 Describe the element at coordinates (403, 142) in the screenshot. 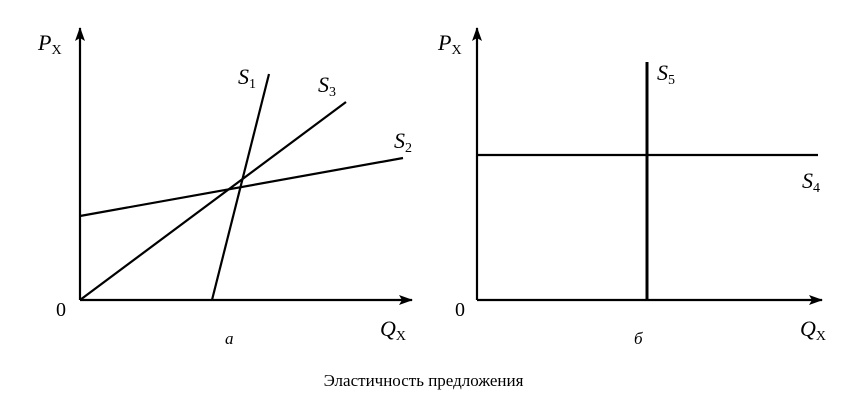

I see `curve-s2-label: S2` at that location.